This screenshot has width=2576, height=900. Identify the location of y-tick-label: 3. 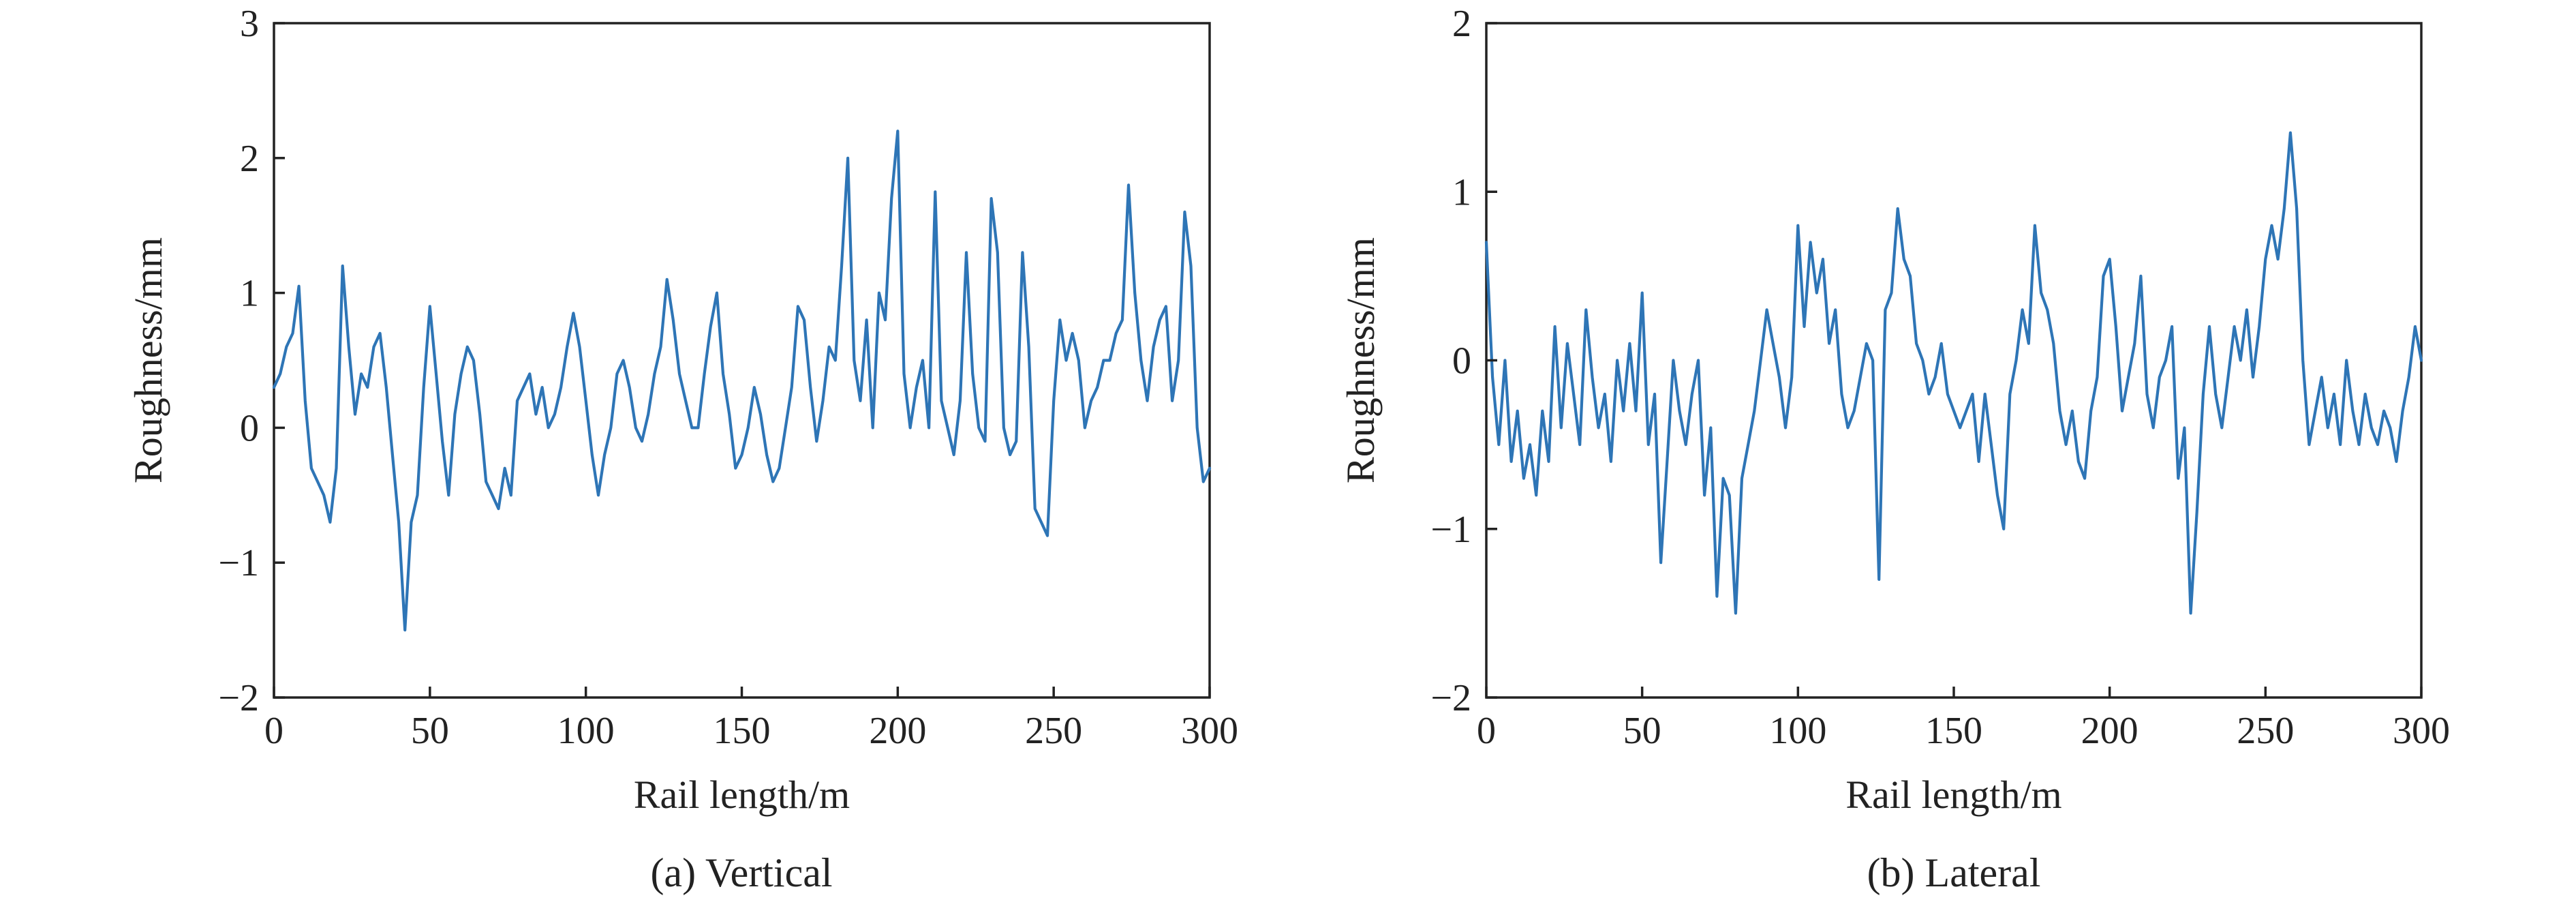
(249, 24).